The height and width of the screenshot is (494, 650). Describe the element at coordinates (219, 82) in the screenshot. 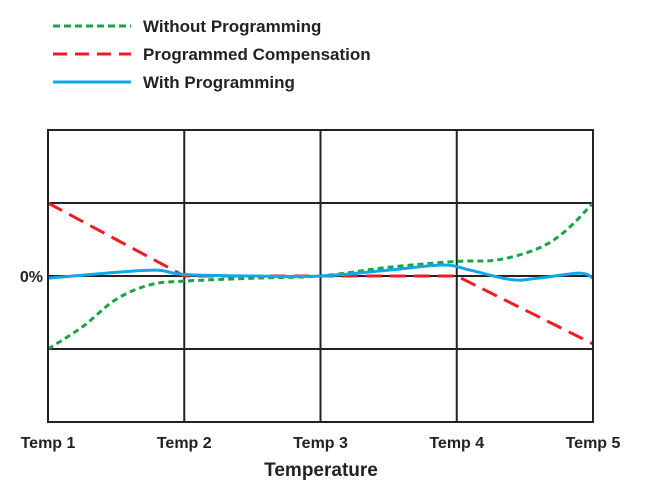

I see `legend-label: With Programming` at that location.